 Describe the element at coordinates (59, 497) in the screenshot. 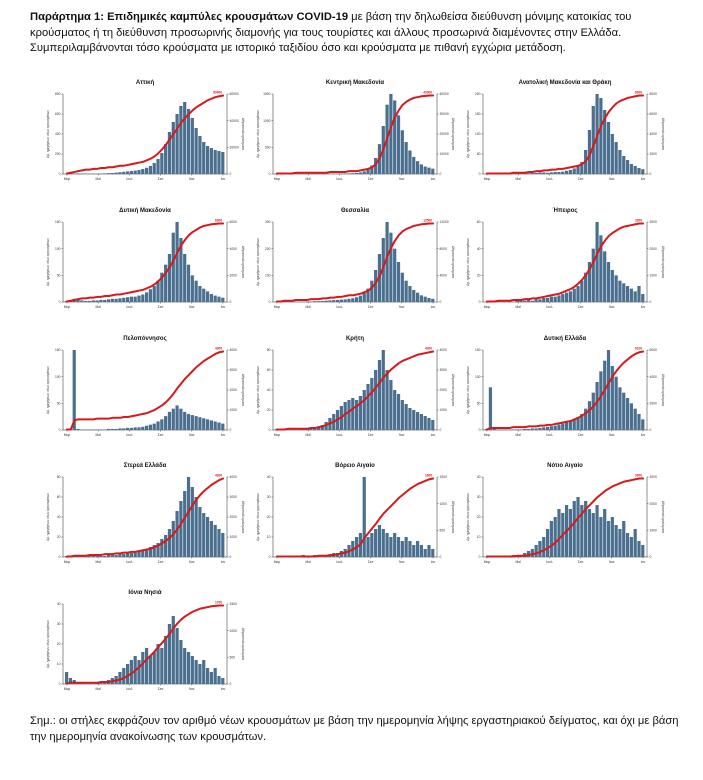

I see `y-tick-label: 60` at that location.